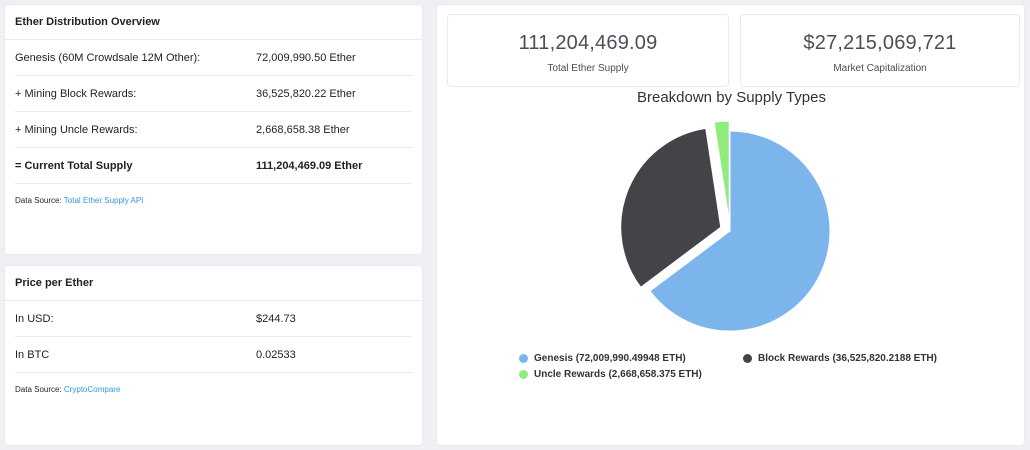  Describe the element at coordinates (213, 22) in the screenshot. I see `distribution-title: Ether Distribution Overview` at that location.